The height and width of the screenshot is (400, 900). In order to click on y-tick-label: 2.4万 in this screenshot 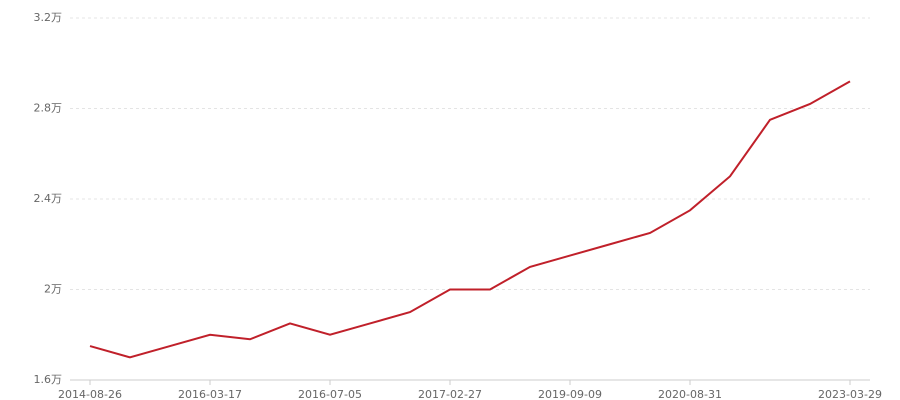, I will do `click(48, 198)`.